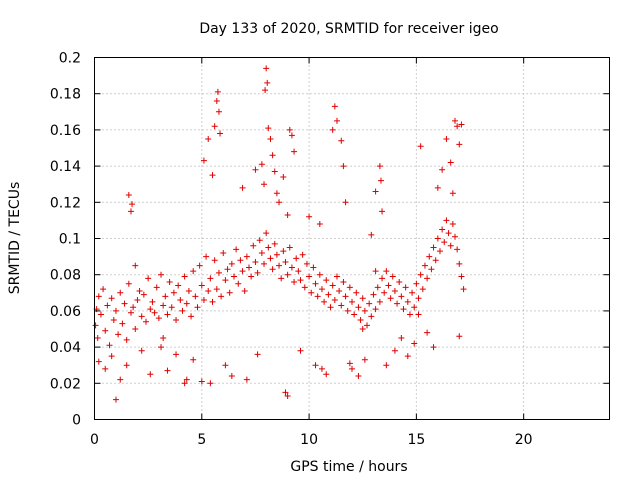 The width and height of the screenshot is (640, 480). What do you see at coordinates (15, 238) in the screenshot?
I see `y-axis-label: SRMTID / TECUs` at bounding box center [15, 238].